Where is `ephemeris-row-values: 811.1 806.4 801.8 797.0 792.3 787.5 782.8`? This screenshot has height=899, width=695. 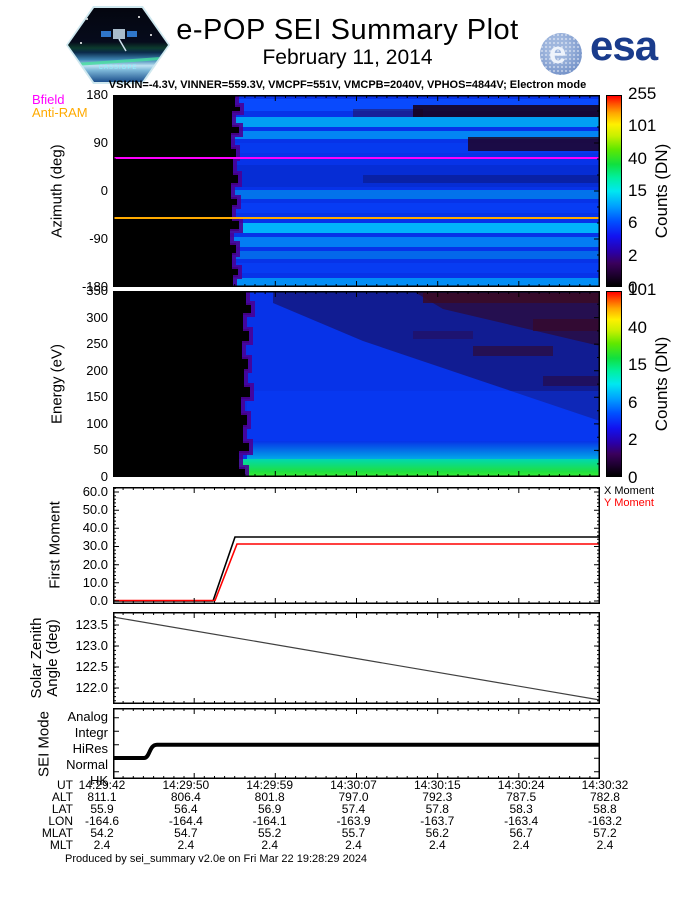 ephemeris-row-values: 811.1 806.4 801.8 797.0 792.3 787.5 782.8 is located at coordinates (353, 797).